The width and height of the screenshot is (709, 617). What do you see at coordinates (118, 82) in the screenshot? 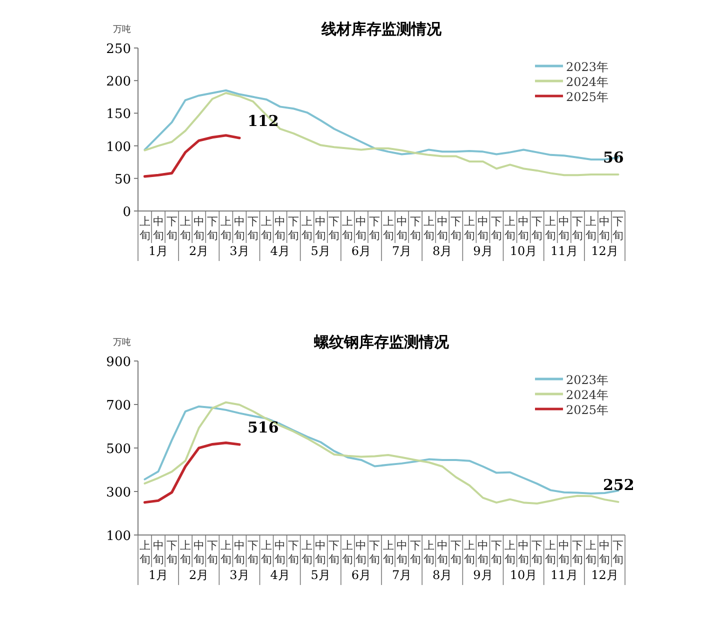
I see `y-tick-label: 200` at bounding box center [118, 82].